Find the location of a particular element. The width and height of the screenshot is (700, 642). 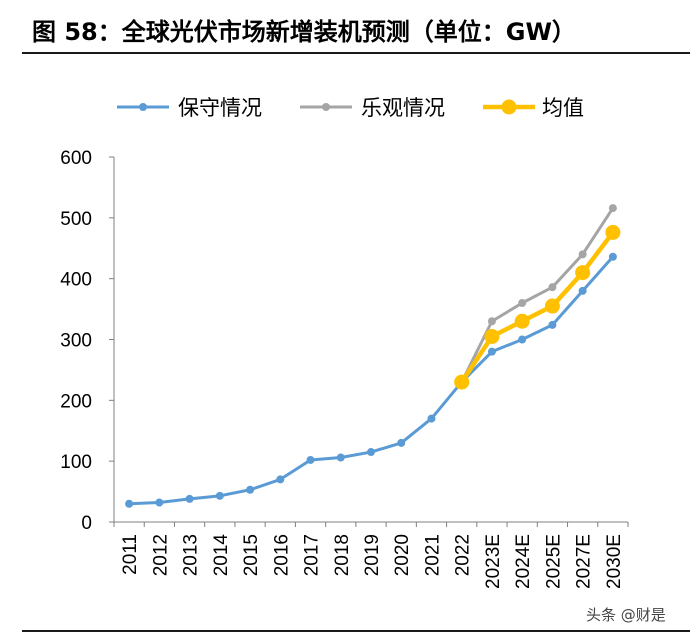

legend-label: 均值 is located at coordinates (563, 108).